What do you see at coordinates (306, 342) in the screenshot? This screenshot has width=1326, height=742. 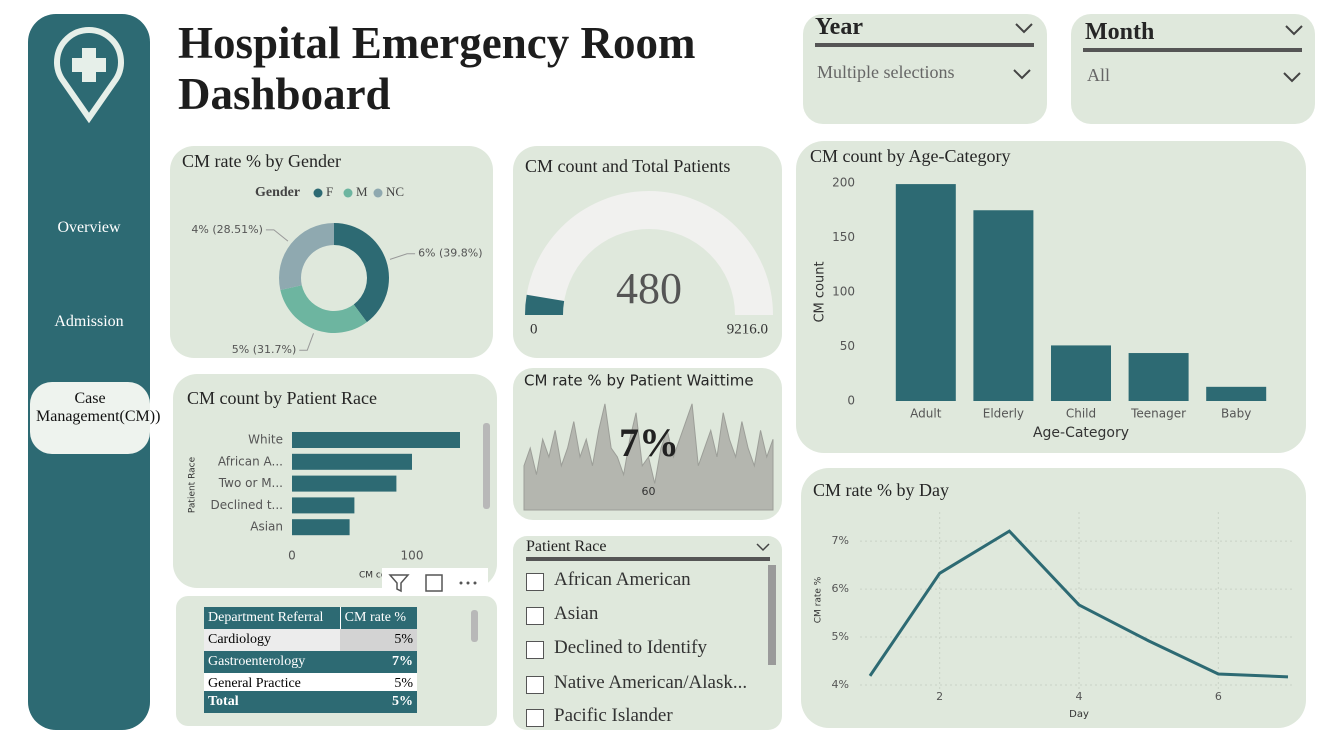 I see `leader-line` at bounding box center [306, 342].